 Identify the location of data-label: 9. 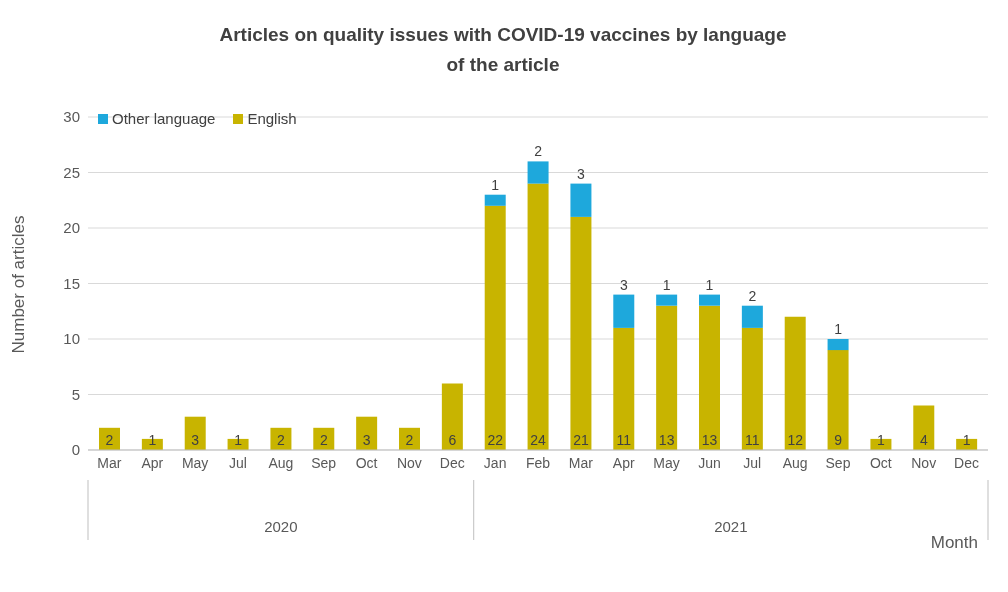
(838, 440).